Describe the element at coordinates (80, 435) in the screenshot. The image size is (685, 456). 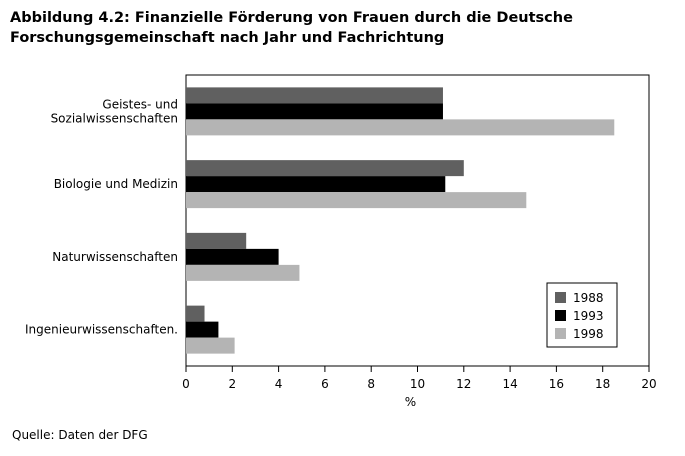
I see `source-note: Quelle: Daten der DFG` at that location.